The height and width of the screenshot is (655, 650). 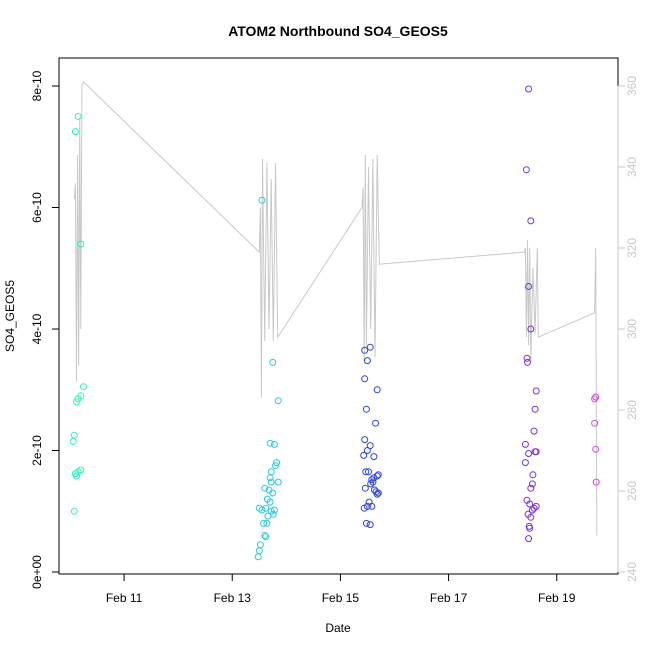 What do you see at coordinates (632, 410) in the screenshot?
I see `y2-tick-label: 280` at bounding box center [632, 410].